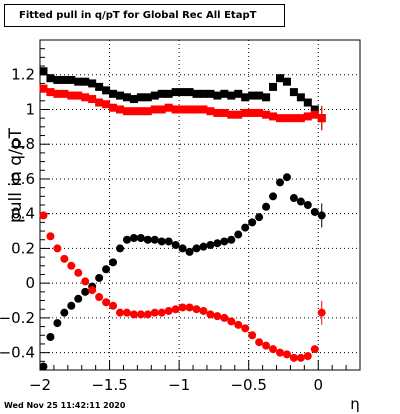  What do you see at coordinates (318, 385) in the screenshot?
I see `x-tick-label: 0` at bounding box center [318, 385].